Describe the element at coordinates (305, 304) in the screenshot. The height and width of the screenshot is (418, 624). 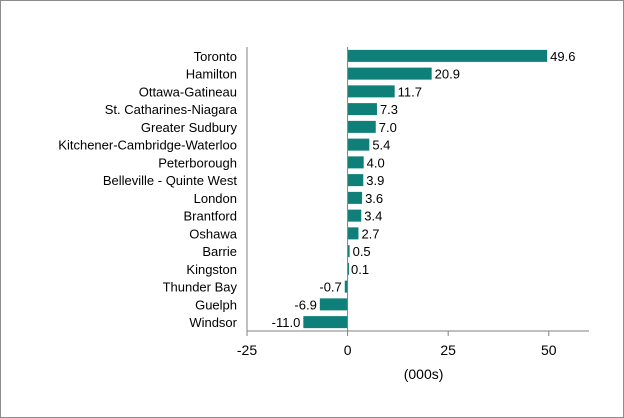
I see `value-label: -6.9` at that location.